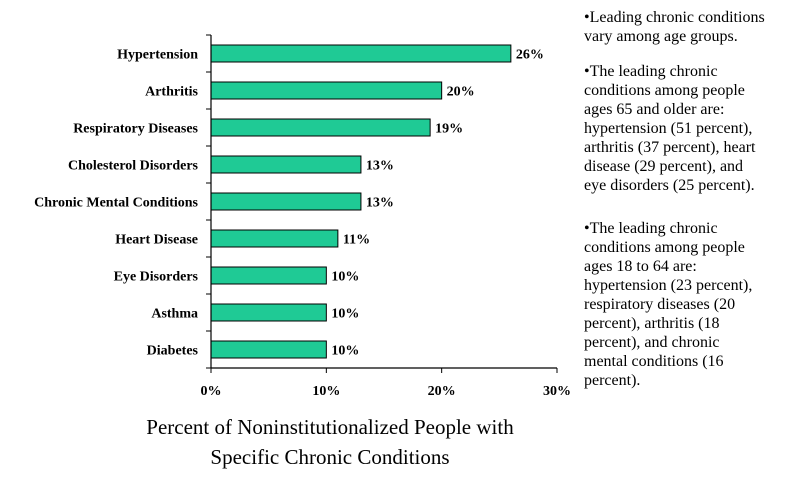  What do you see at coordinates (345, 314) in the screenshot?
I see `data-label-asthma: 10%` at bounding box center [345, 314].